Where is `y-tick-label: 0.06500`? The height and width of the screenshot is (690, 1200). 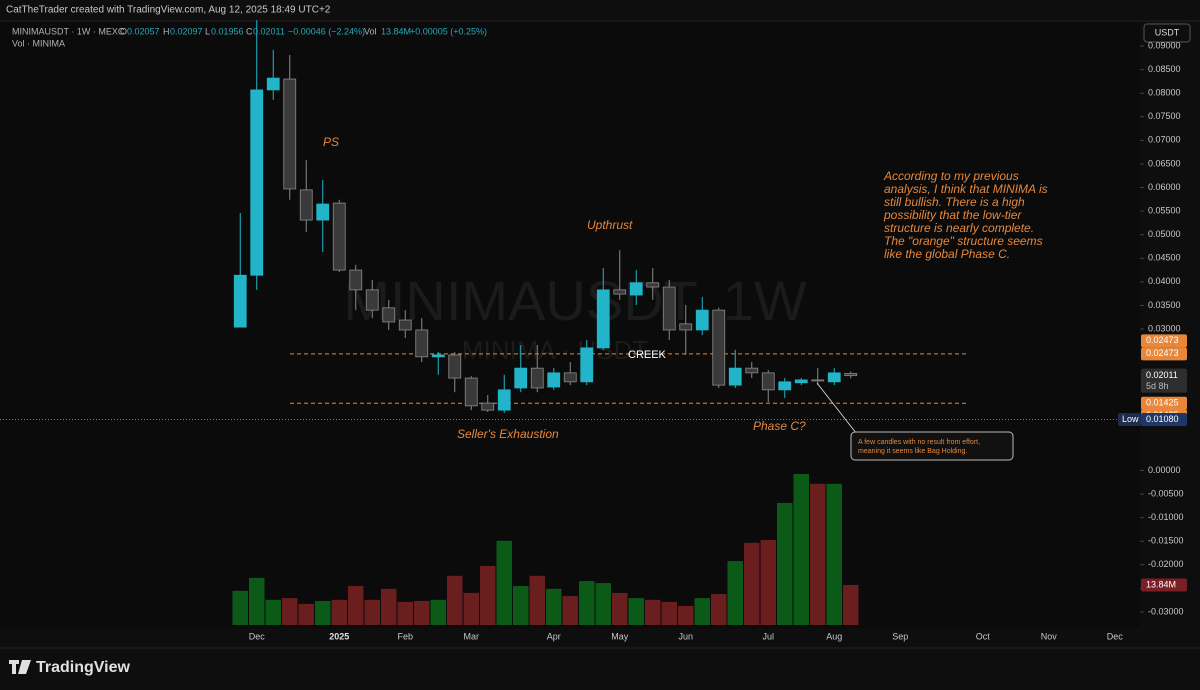 y-tick-label: 0.06500 is located at coordinates (1164, 163).